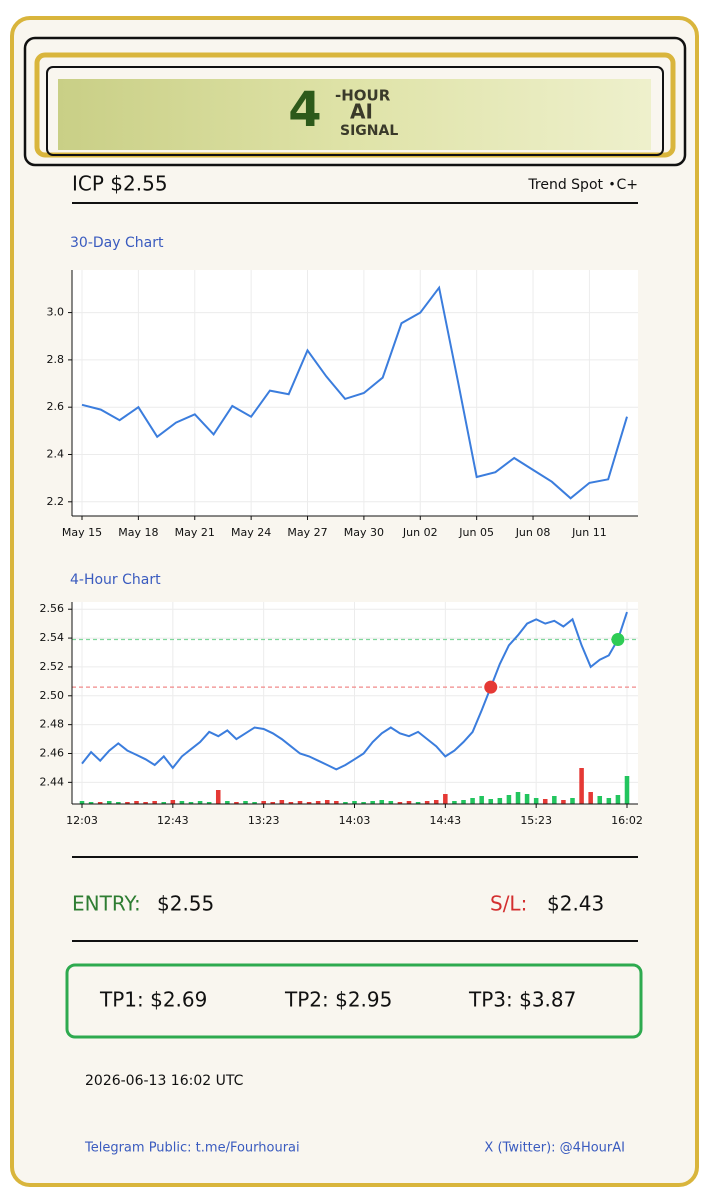  I want to click on x-tick-label: Jun 11, so click(589, 532).